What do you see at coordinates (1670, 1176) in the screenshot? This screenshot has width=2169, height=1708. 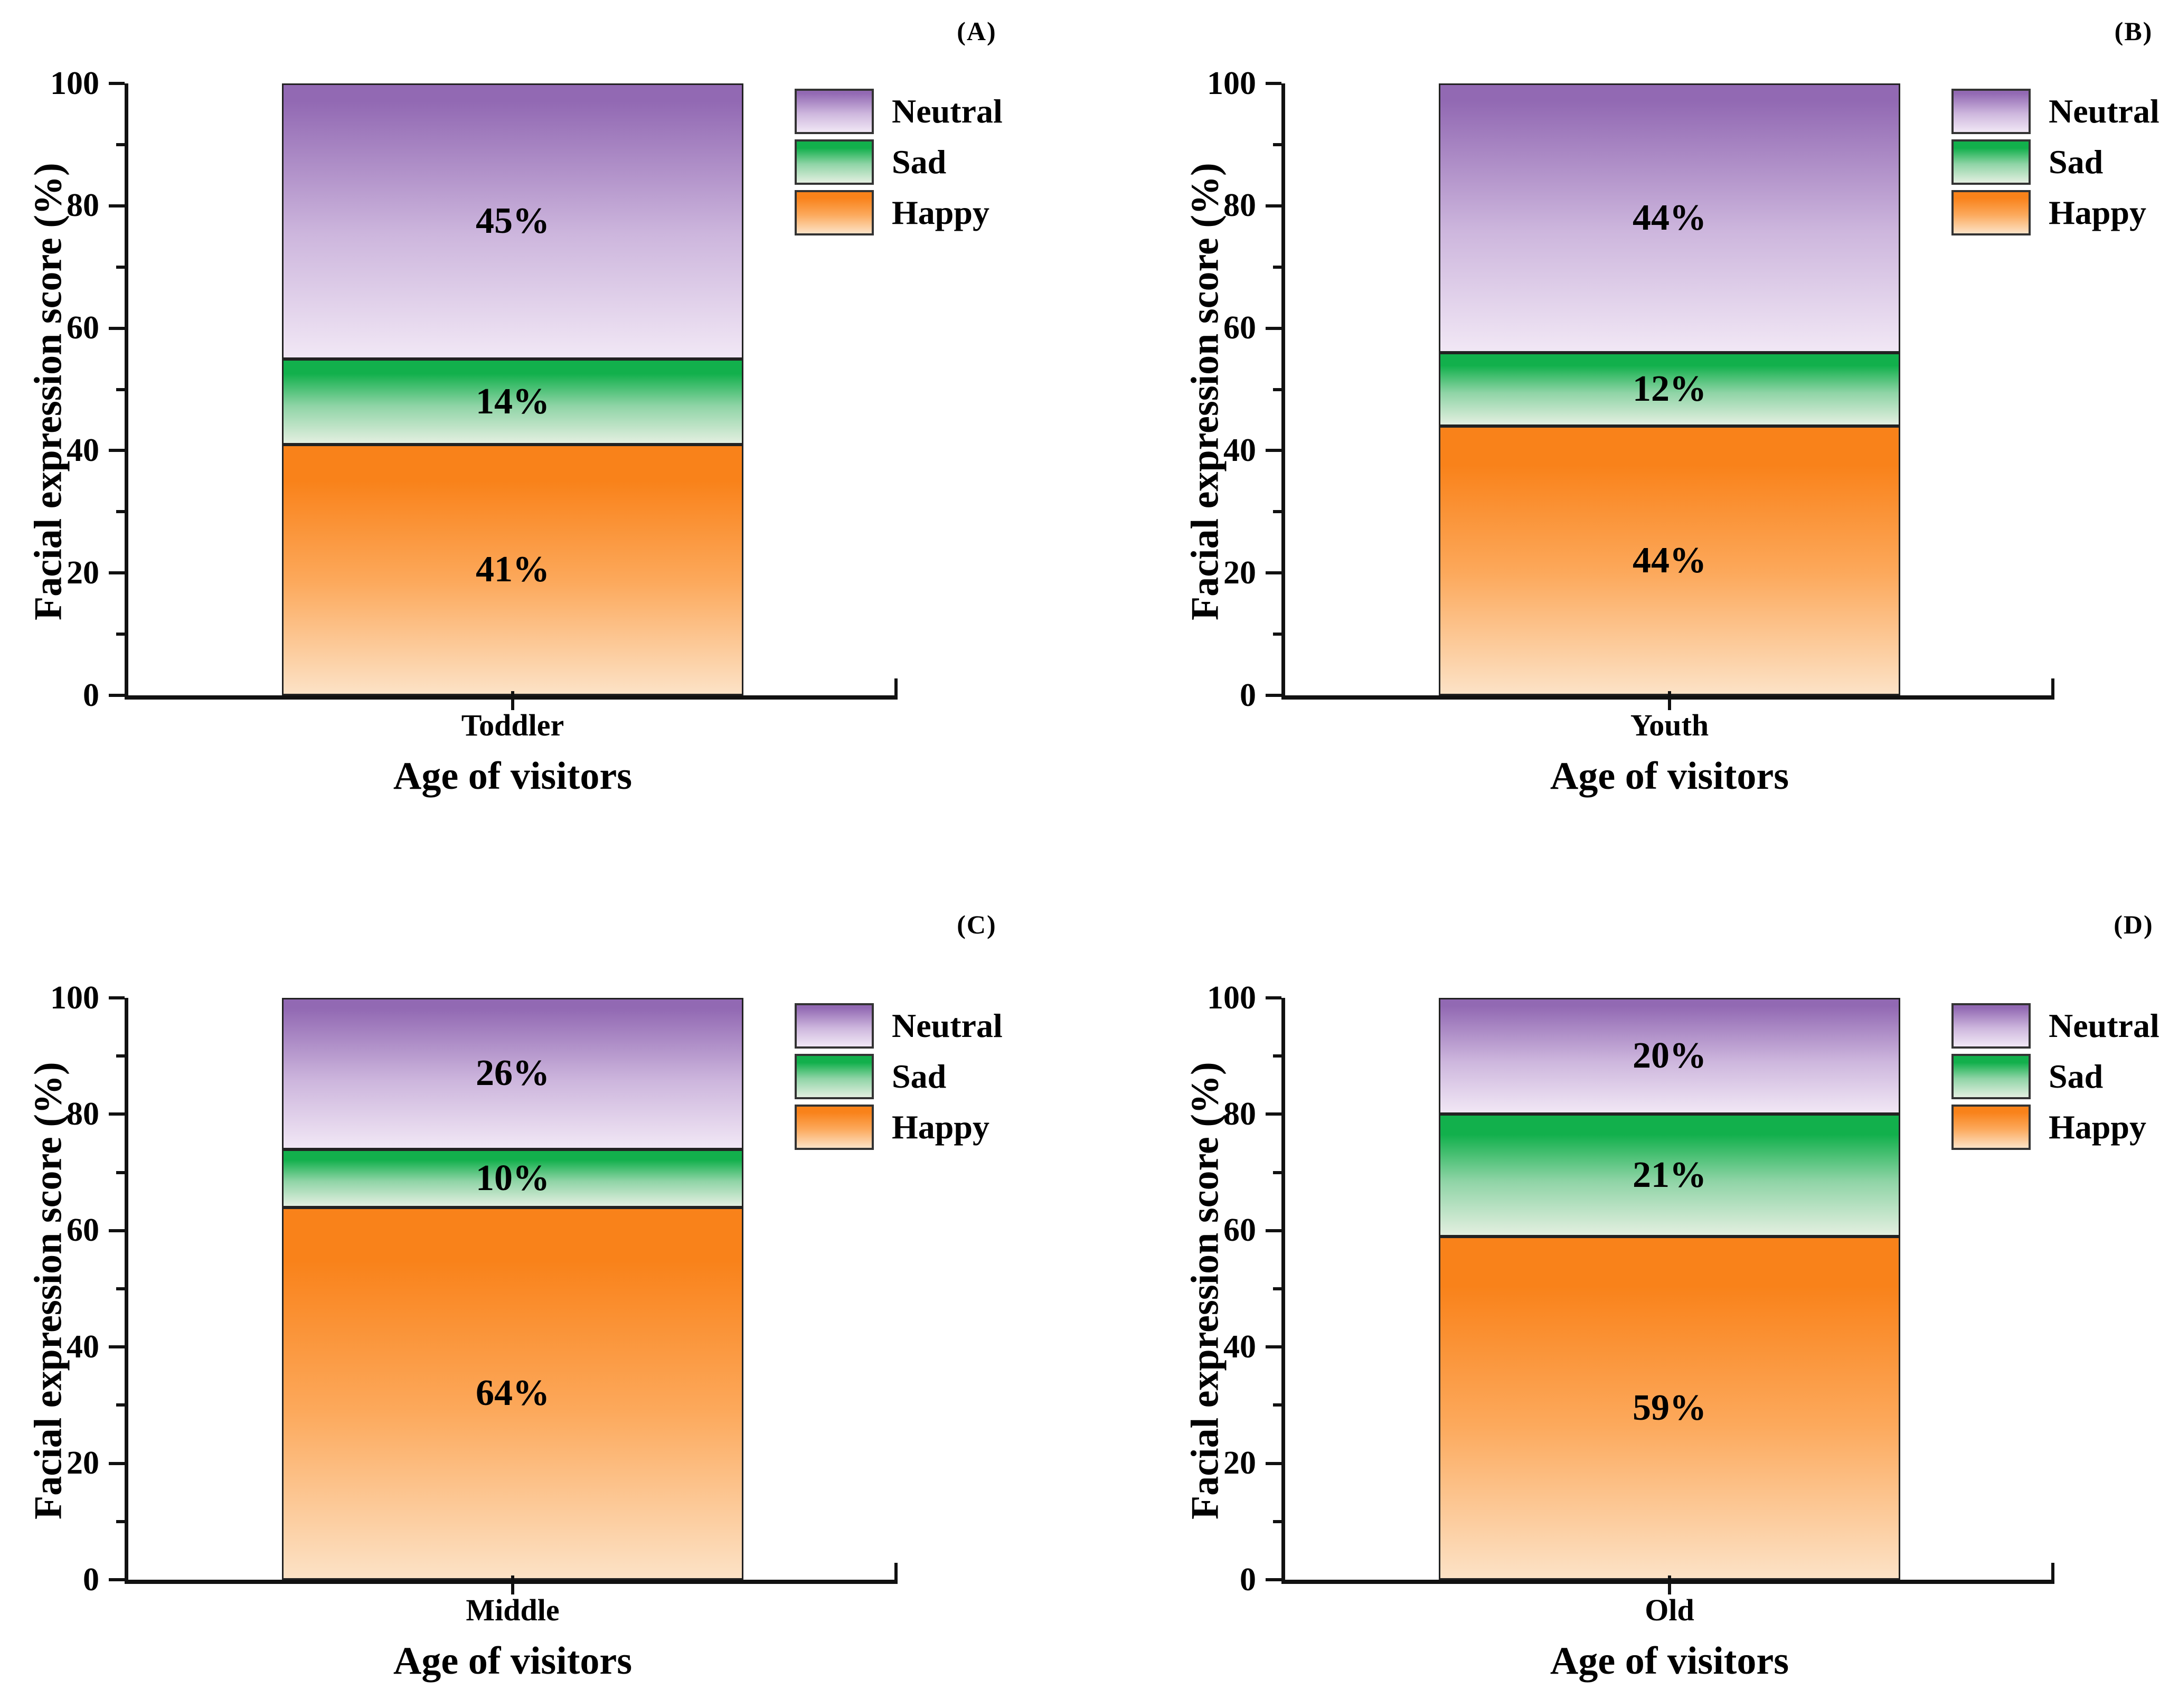 I see `segment-value-label: 21%` at bounding box center [1670, 1176].